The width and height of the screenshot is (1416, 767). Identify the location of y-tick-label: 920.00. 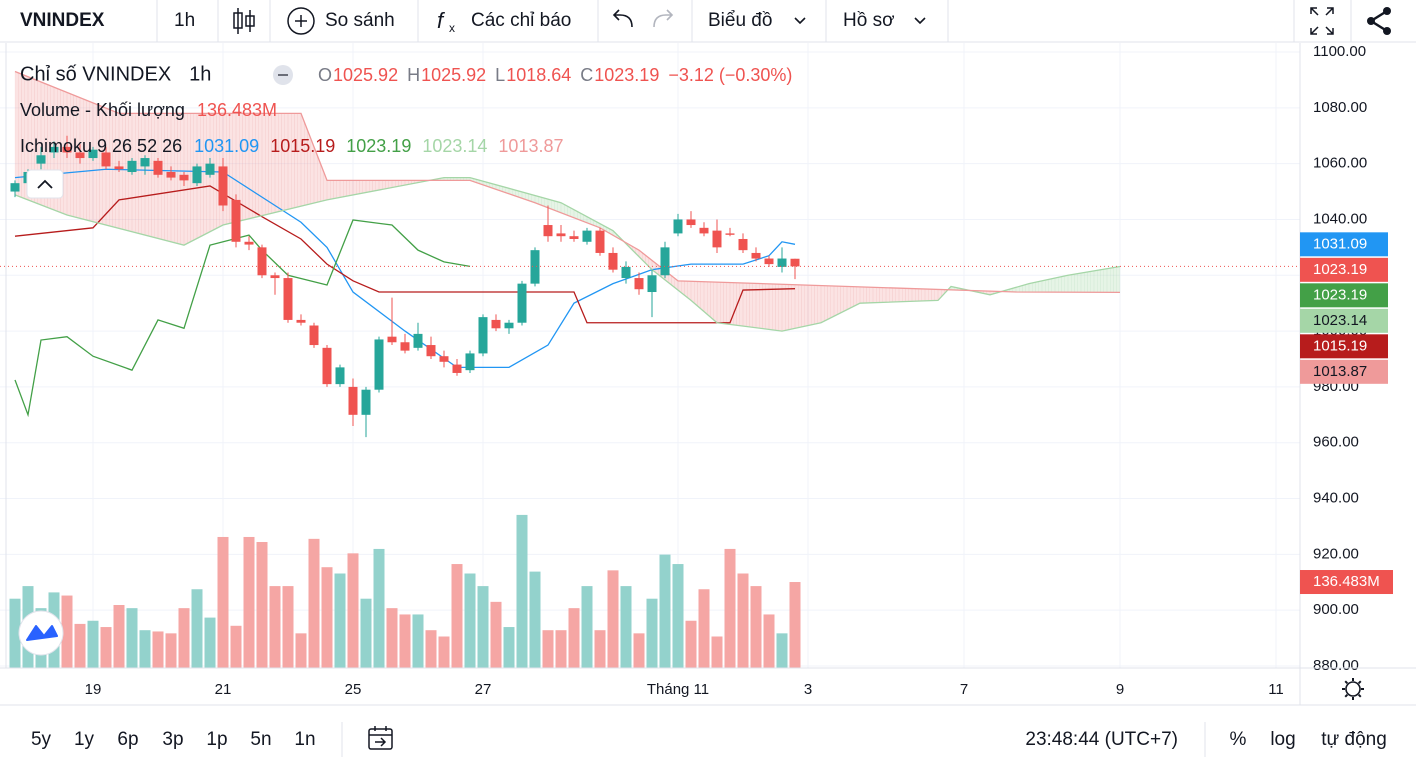
(1336, 553).